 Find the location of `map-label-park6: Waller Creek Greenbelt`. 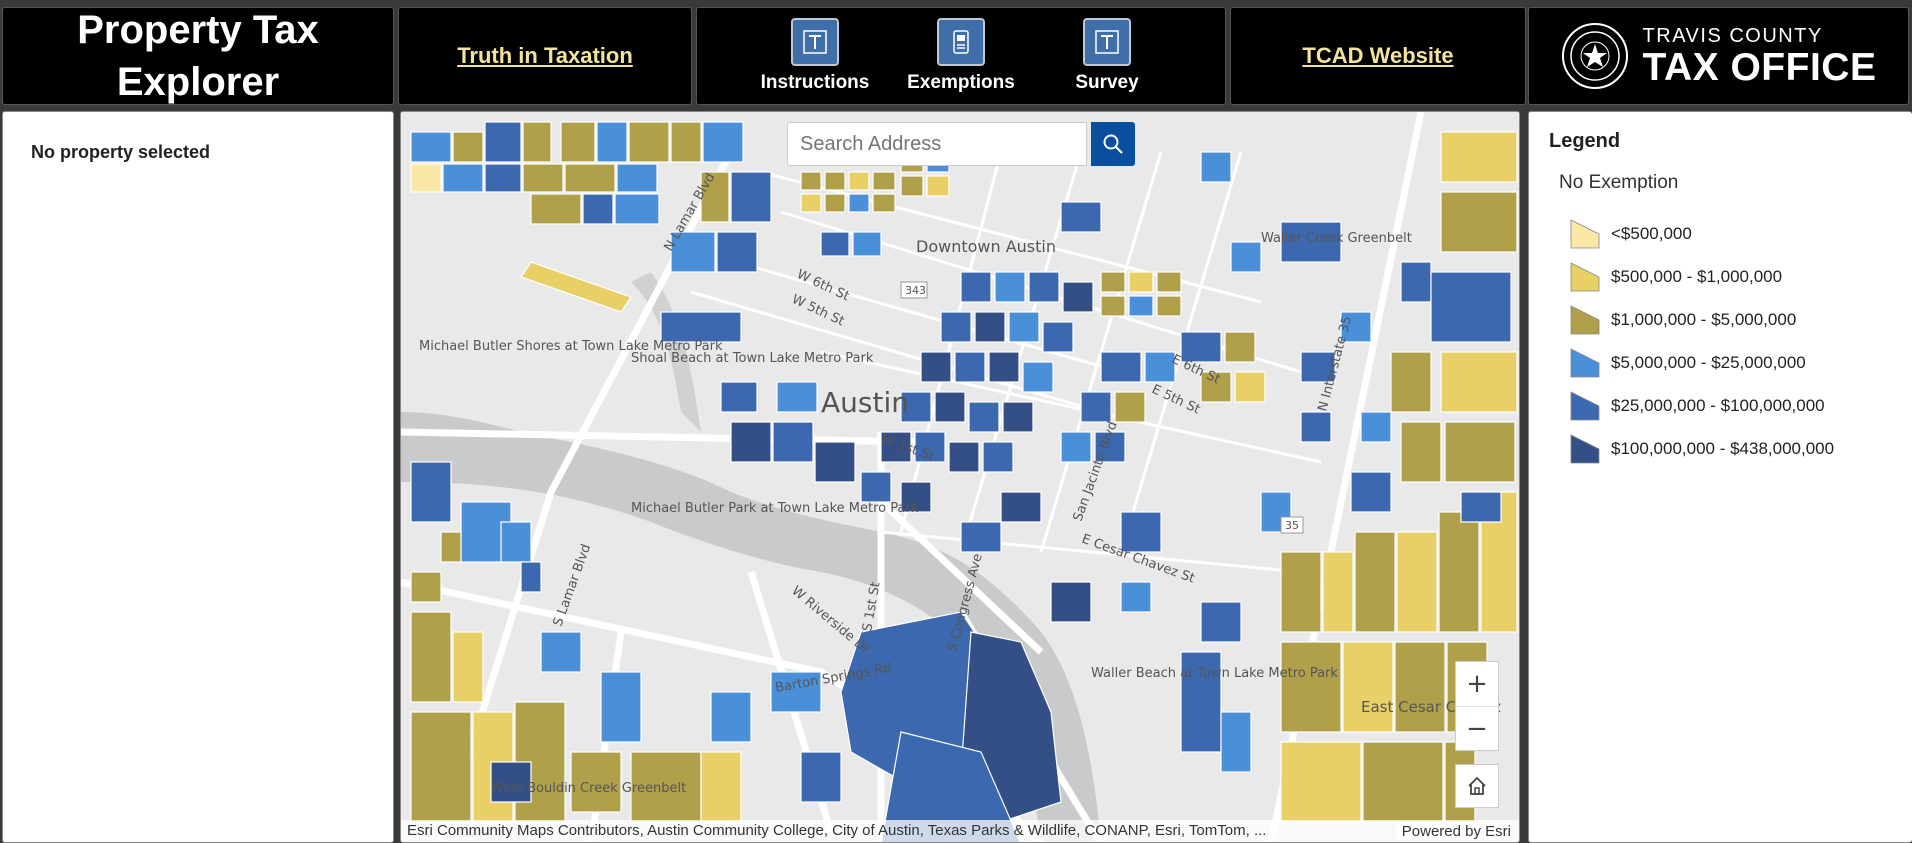

map-label-park6: Waller Creek Greenbelt is located at coordinates (1336, 238).